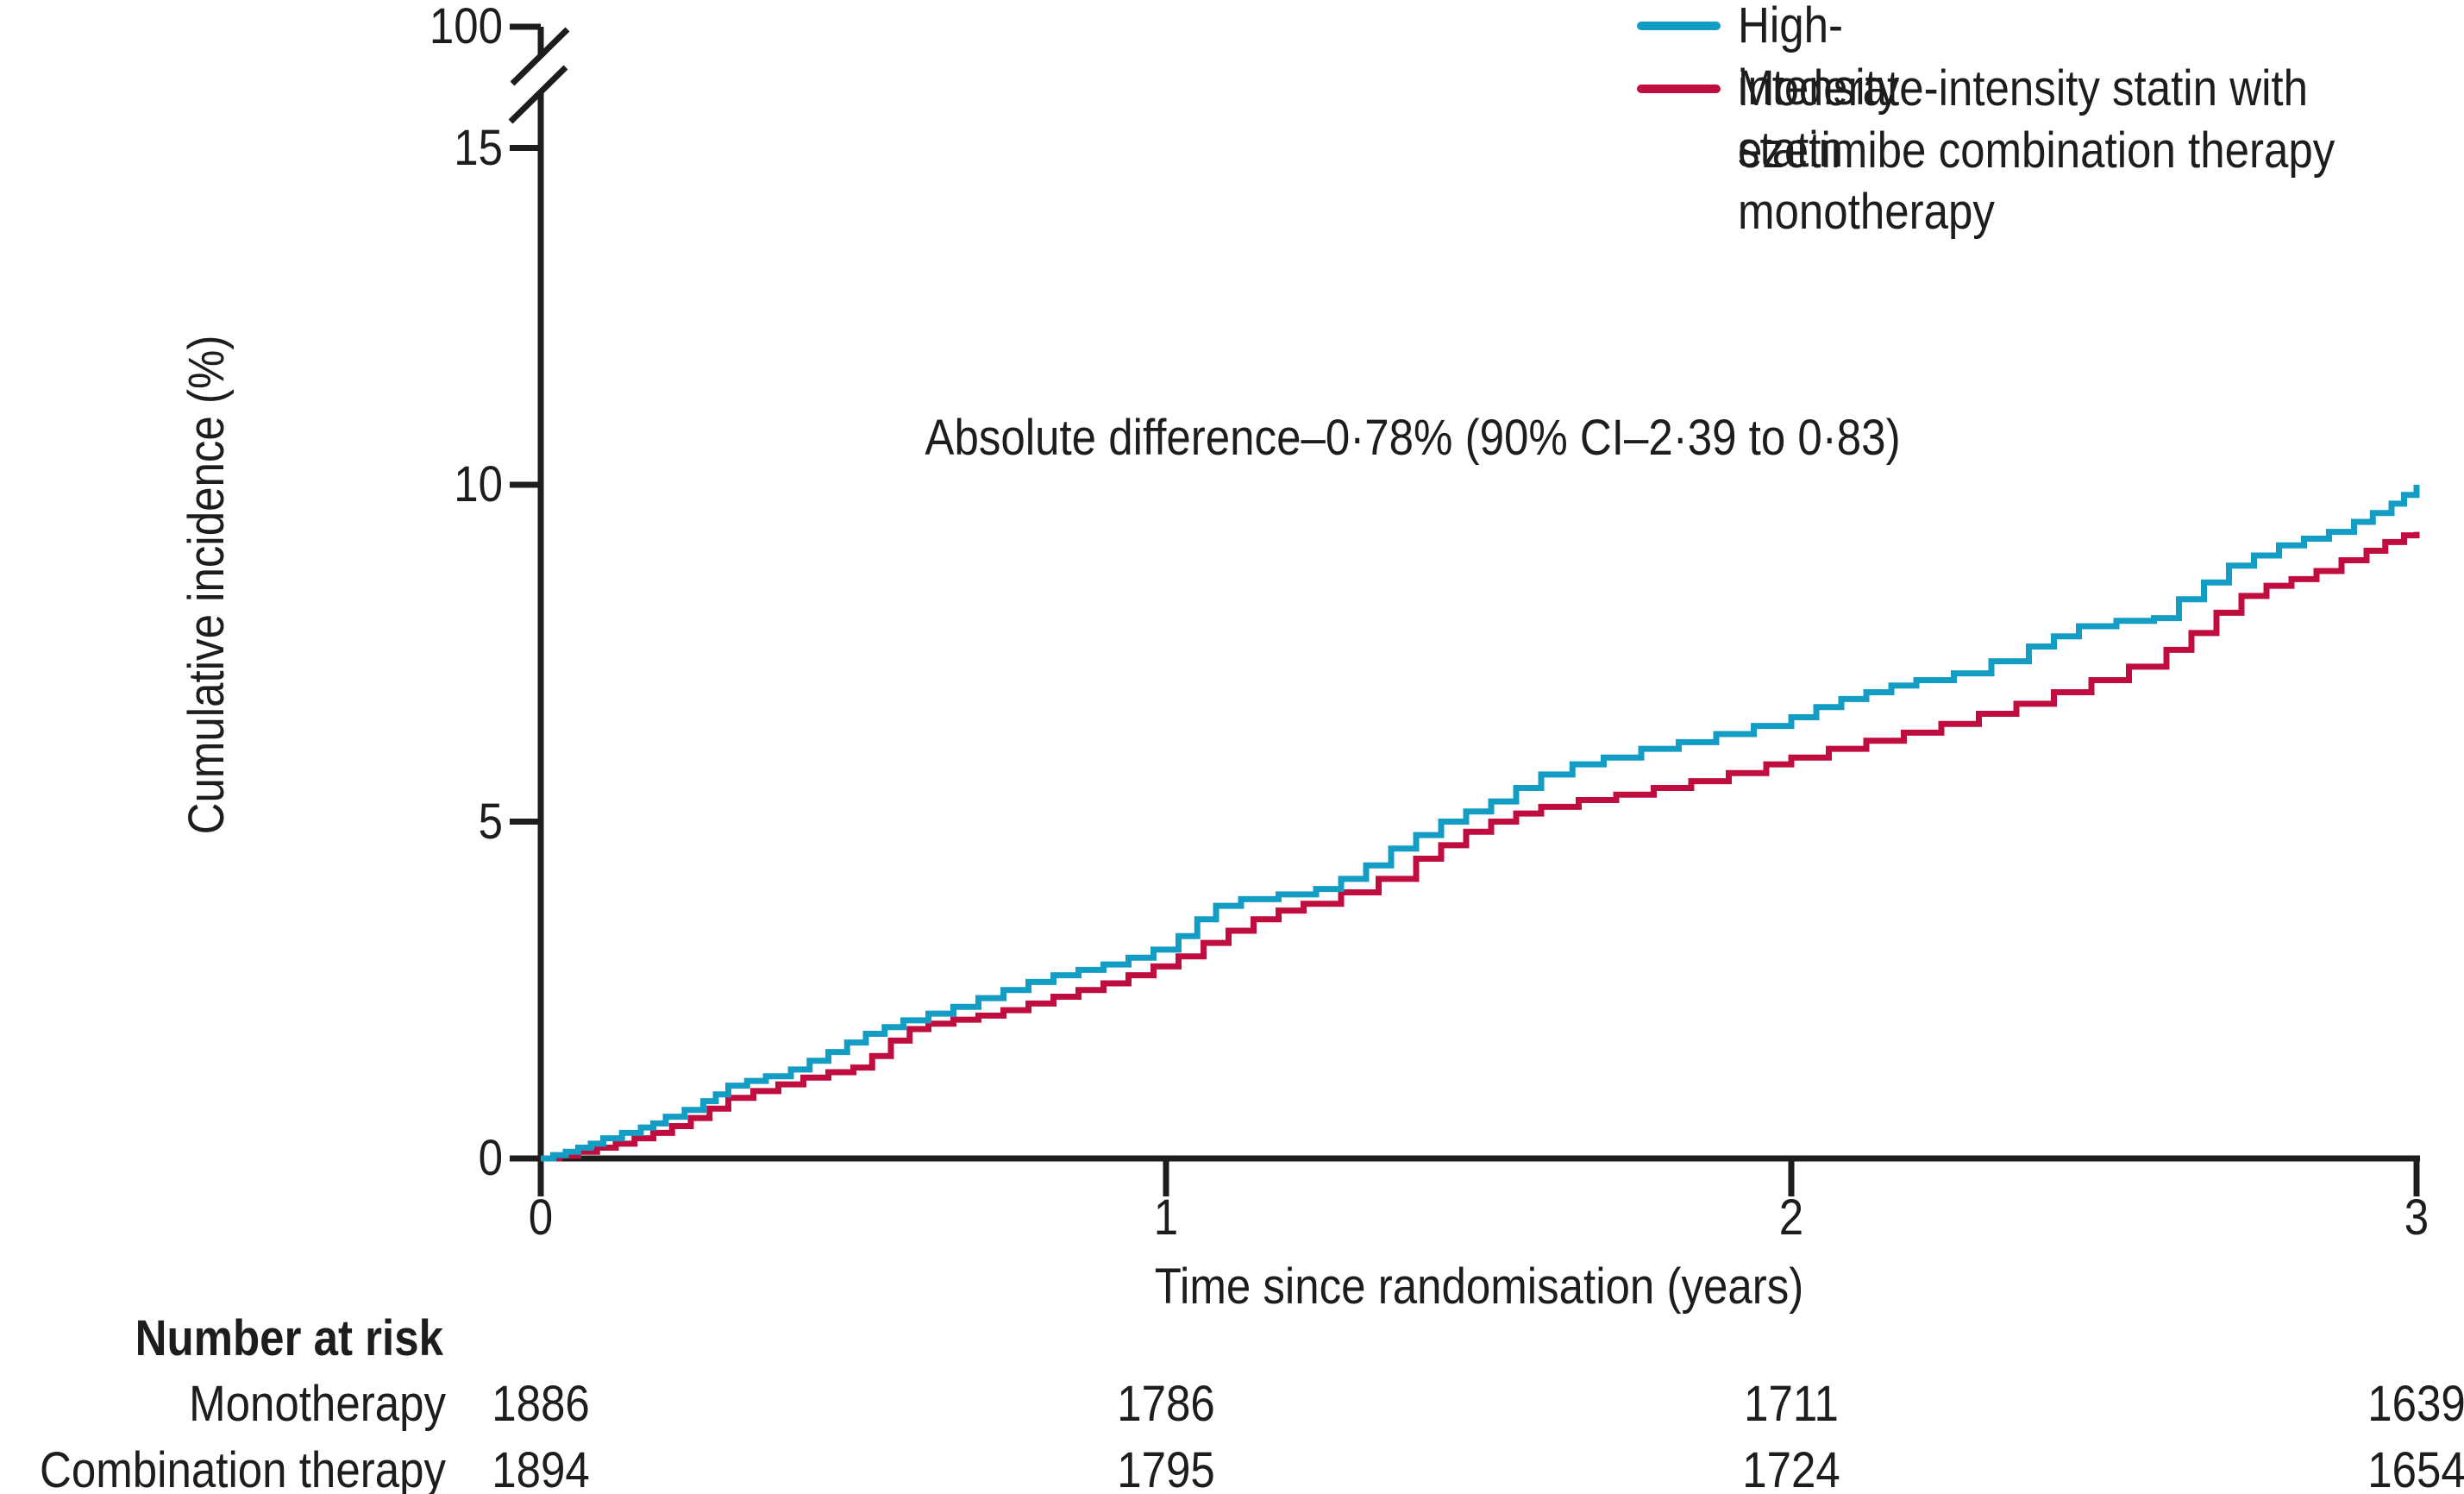 The width and height of the screenshot is (2464, 1494). Describe the element at coordinates (490, 821) in the screenshot. I see `y-tick-label: 5` at that location.